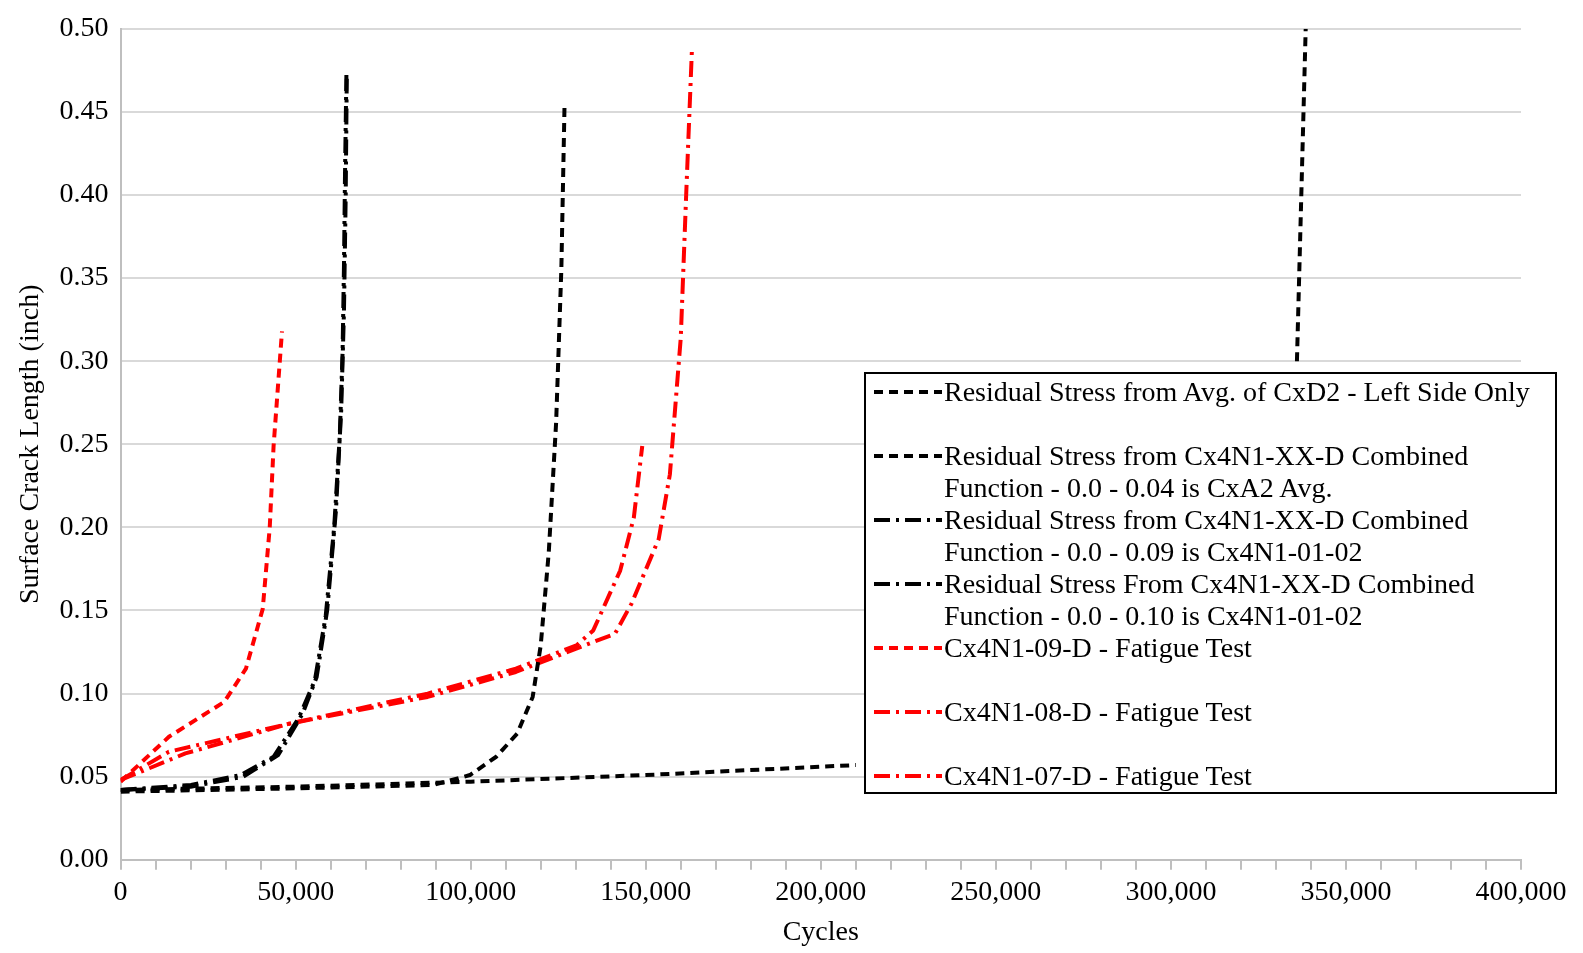 Image resolution: width=1583 pixels, height=953 pixels. What do you see at coordinates (84, 110) in the screenshot?
I see `y-tick-label: 0.45` at bounding box center [84, 110].